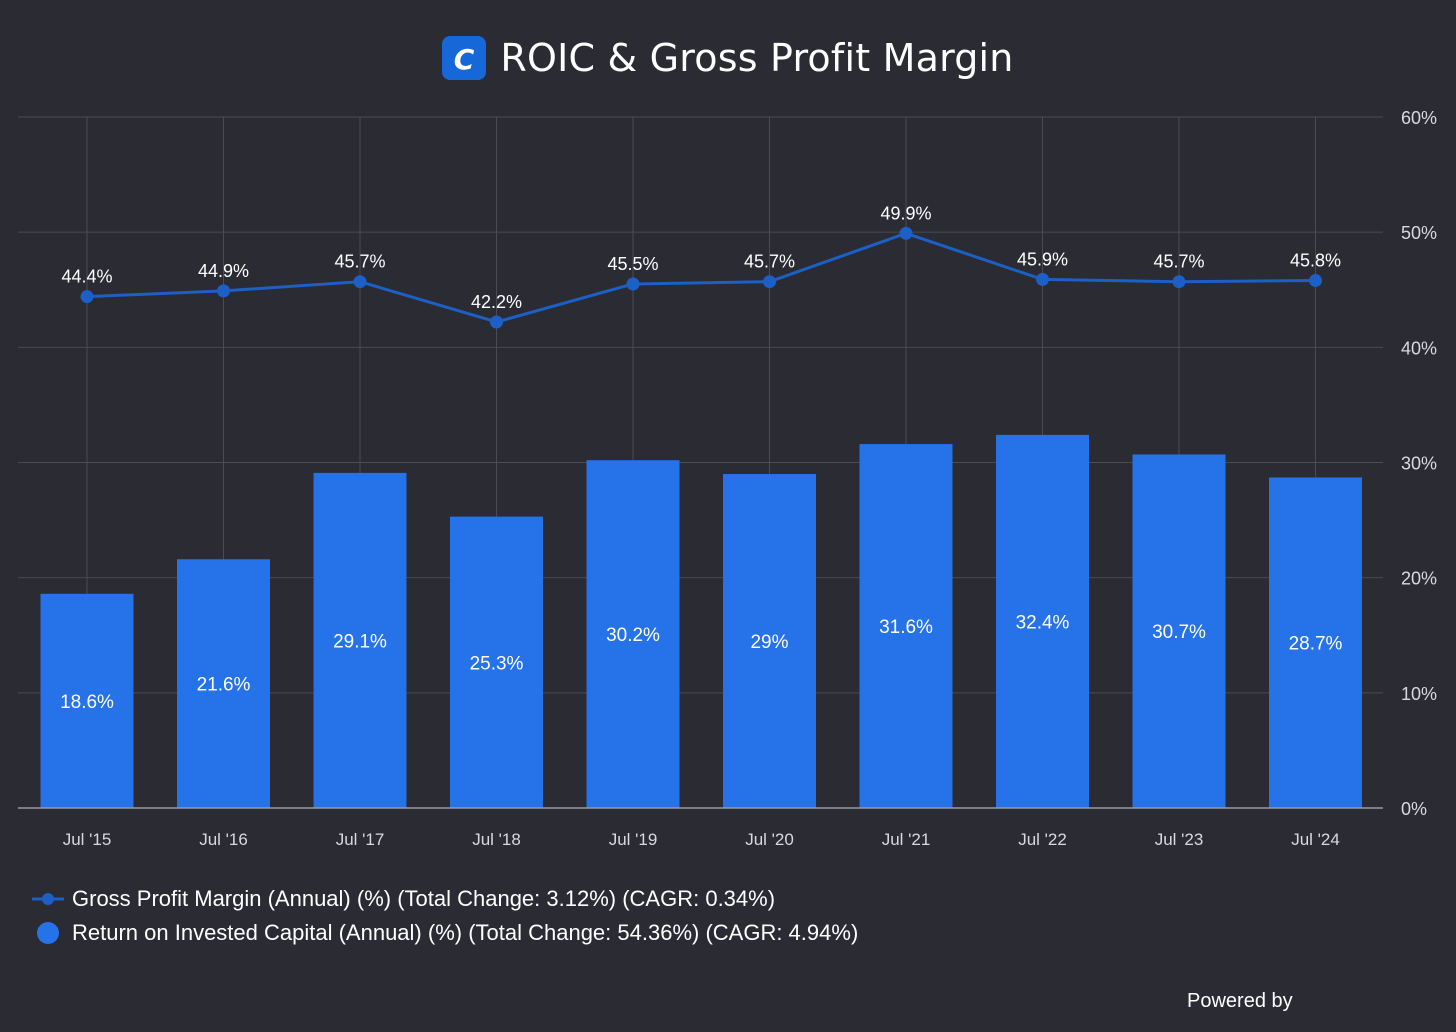  I want to click on x-tick-label: Jul '23, so click(1179, 839).